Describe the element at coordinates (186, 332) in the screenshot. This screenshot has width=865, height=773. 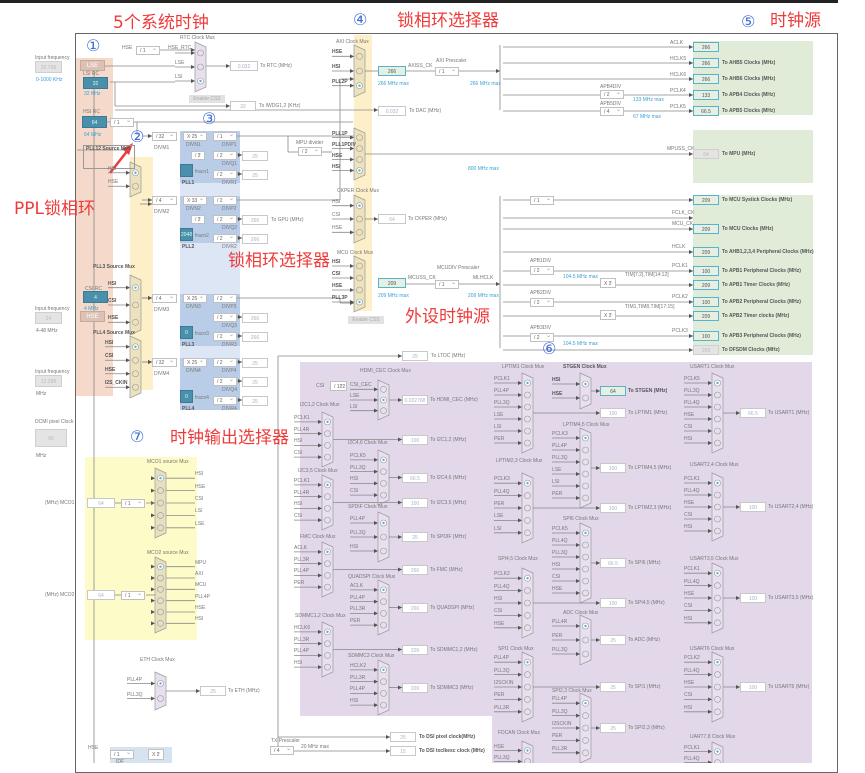
I see `pll3-fractional-field: 0` at that location.